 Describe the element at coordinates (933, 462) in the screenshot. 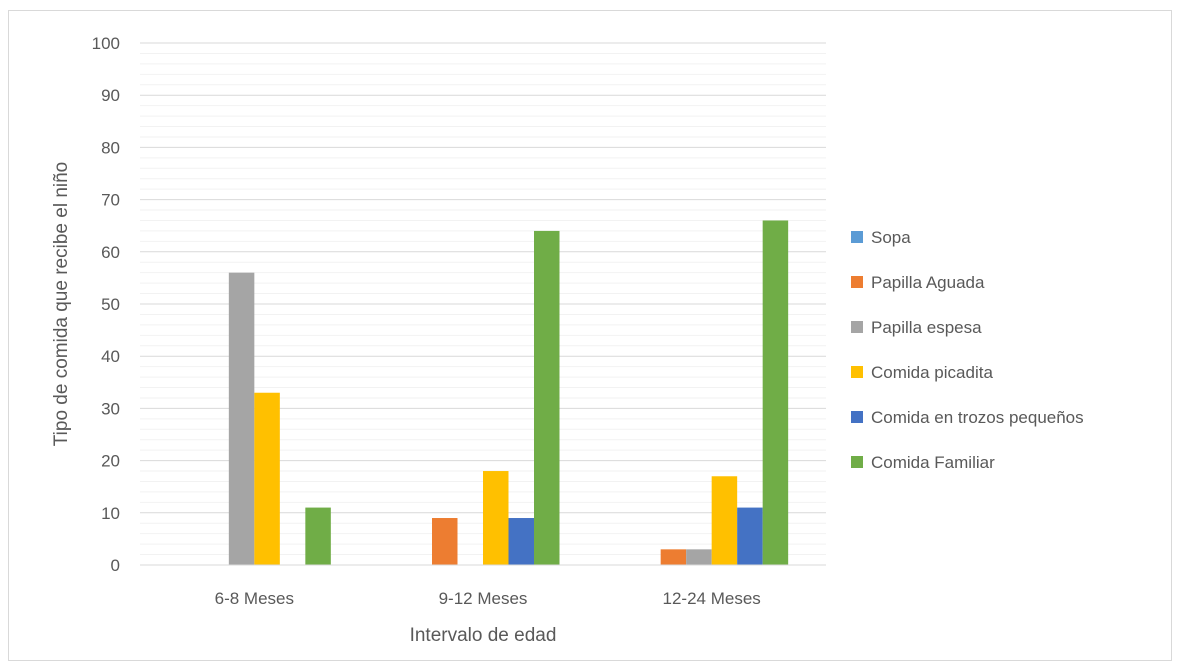

I see `legend-label: Comida Familiar` at that location.